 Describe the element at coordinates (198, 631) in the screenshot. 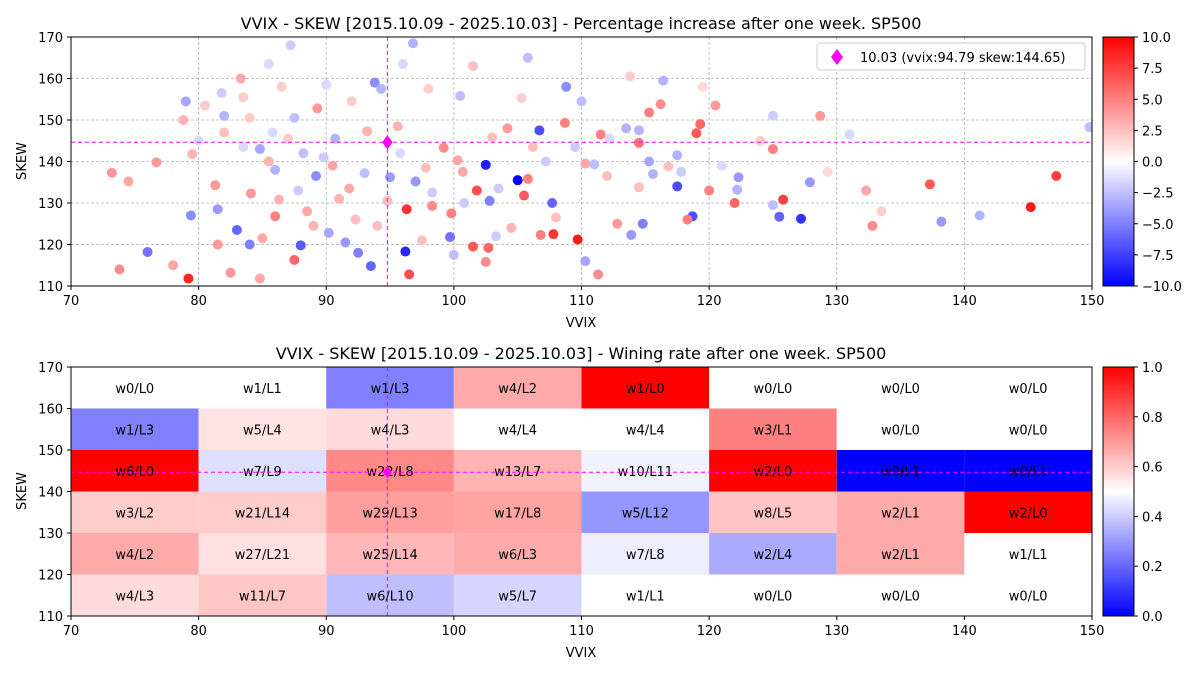

I see `x-tick-label: 80` at that location.